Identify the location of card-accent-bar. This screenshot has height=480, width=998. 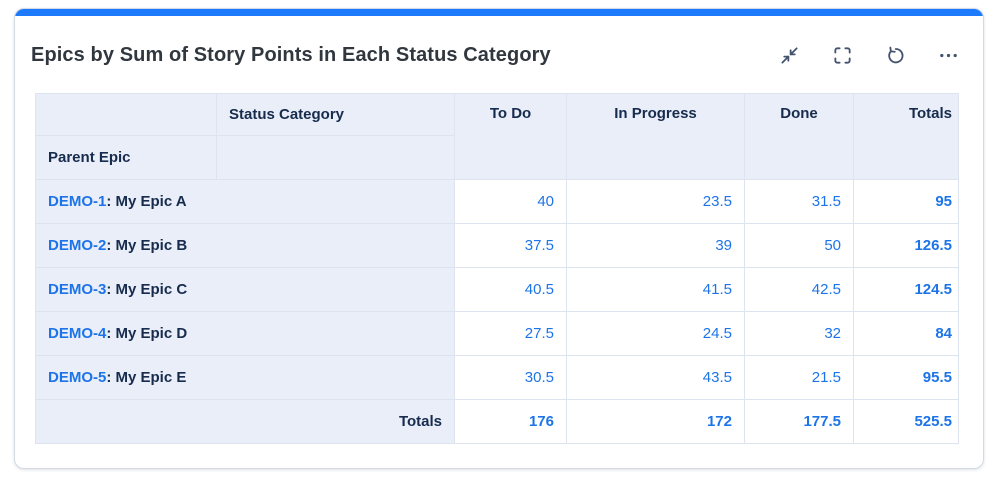
(499, 12).